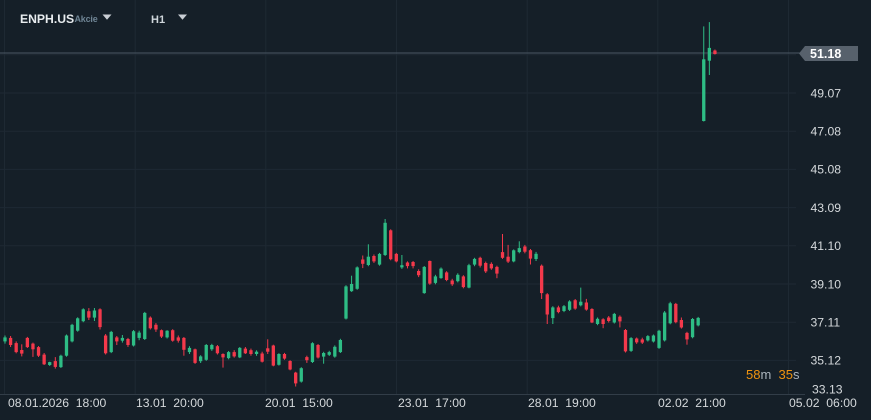 This screenshot has height=420, width=871. What do you see at coordinates (826, 284) in the screenshot?
I see `svg-text: 39.10` at bounding box center [826, 284].